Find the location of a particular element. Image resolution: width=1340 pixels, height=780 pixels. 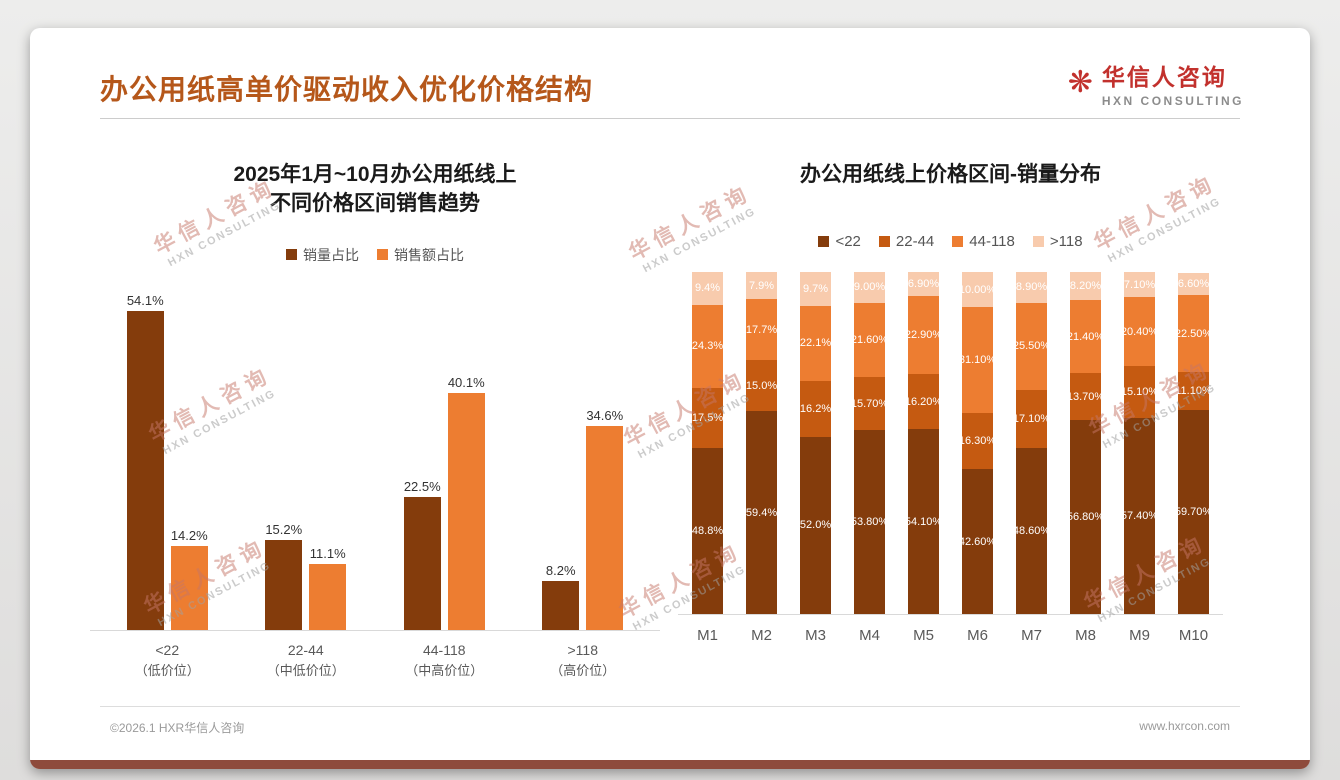

legend-item: 销量占比 is located at coordinates (322, 255).